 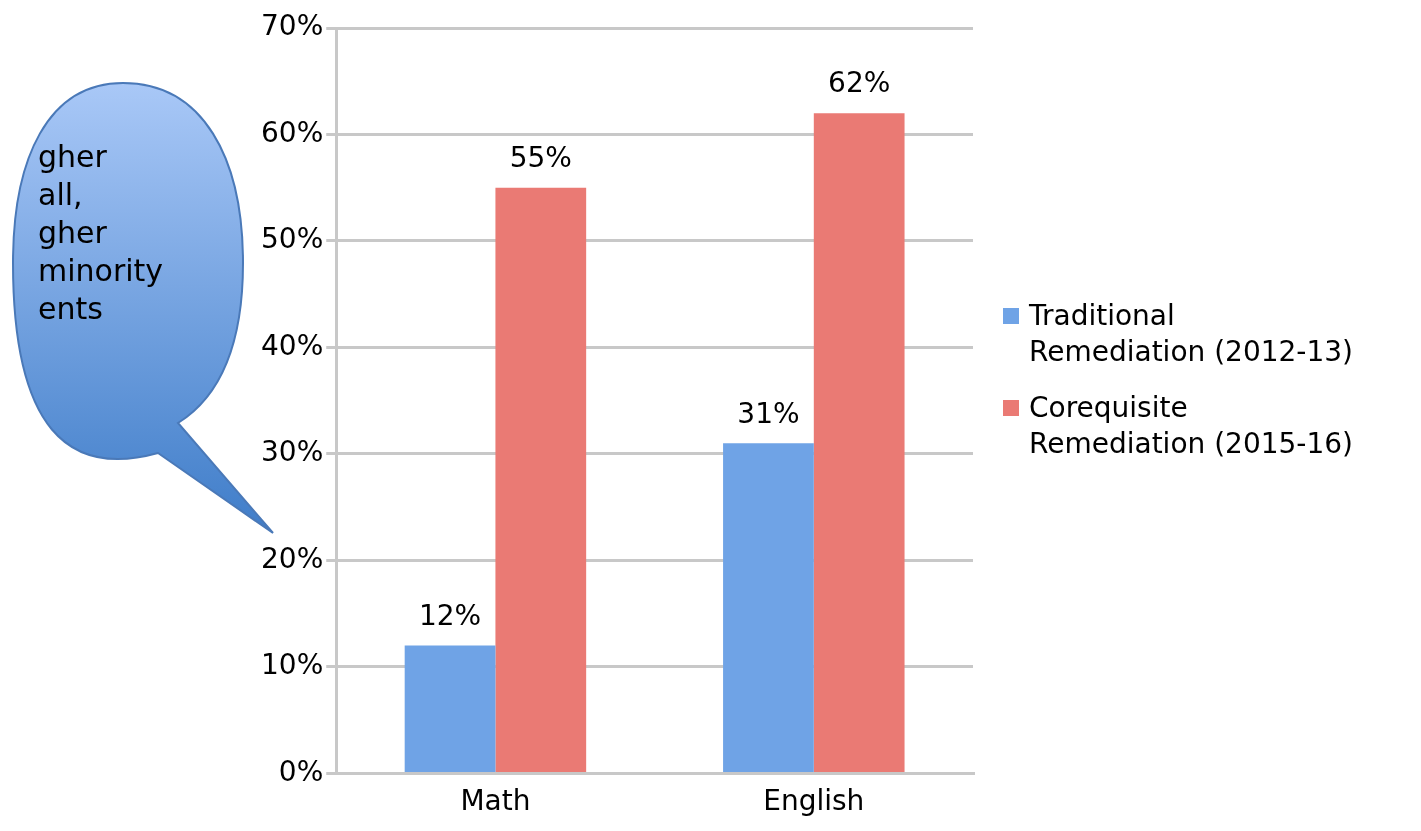 I want to click on x-tick-label: English, so click(x=814, y=801).